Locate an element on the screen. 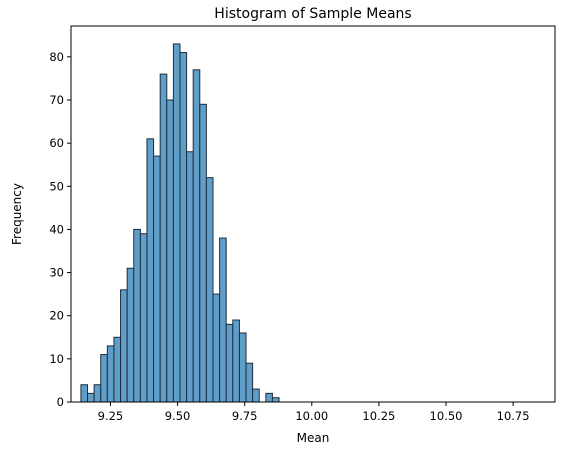 Image resolution: width=562 pixels, height=455 pixels. x-tick-label: 9.50 is located at coordinates (178, 416).